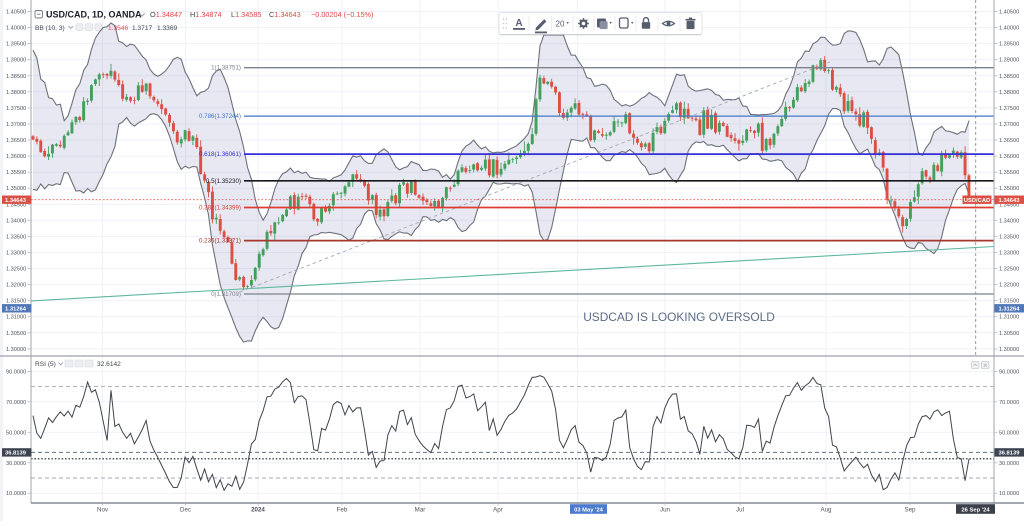 The image size is (1024, 526). Describe the element at coordinates (498, 510) in the screenshot. I see `svg-text: Apr` at that location.